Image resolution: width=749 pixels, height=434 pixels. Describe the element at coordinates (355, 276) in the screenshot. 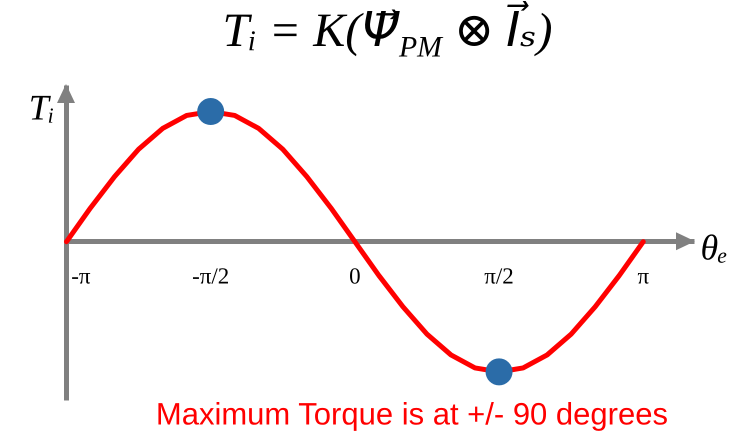

I see `x-tick-label: 0` at that location.